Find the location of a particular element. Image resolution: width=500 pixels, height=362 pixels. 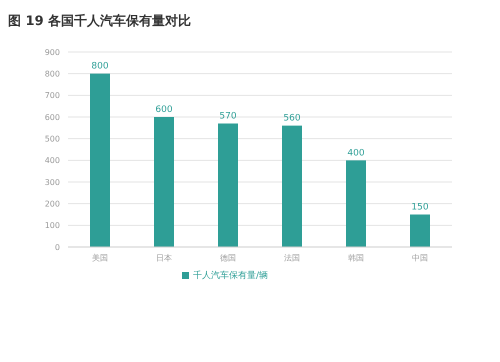

x-tick-label: 韩国 is located at coordinates (356, 258).